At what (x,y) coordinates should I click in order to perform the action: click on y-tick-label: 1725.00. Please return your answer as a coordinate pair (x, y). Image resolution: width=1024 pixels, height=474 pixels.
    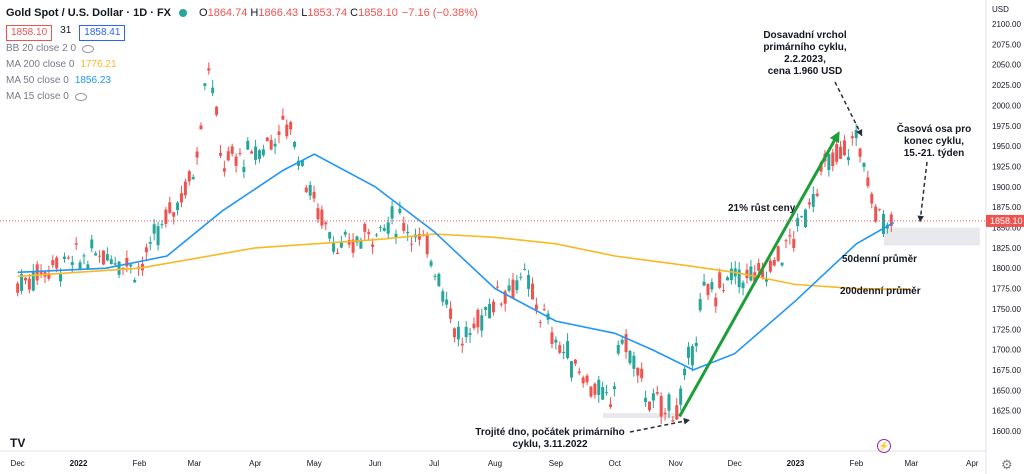
    Looking at the image, I should click on (1006, 329).